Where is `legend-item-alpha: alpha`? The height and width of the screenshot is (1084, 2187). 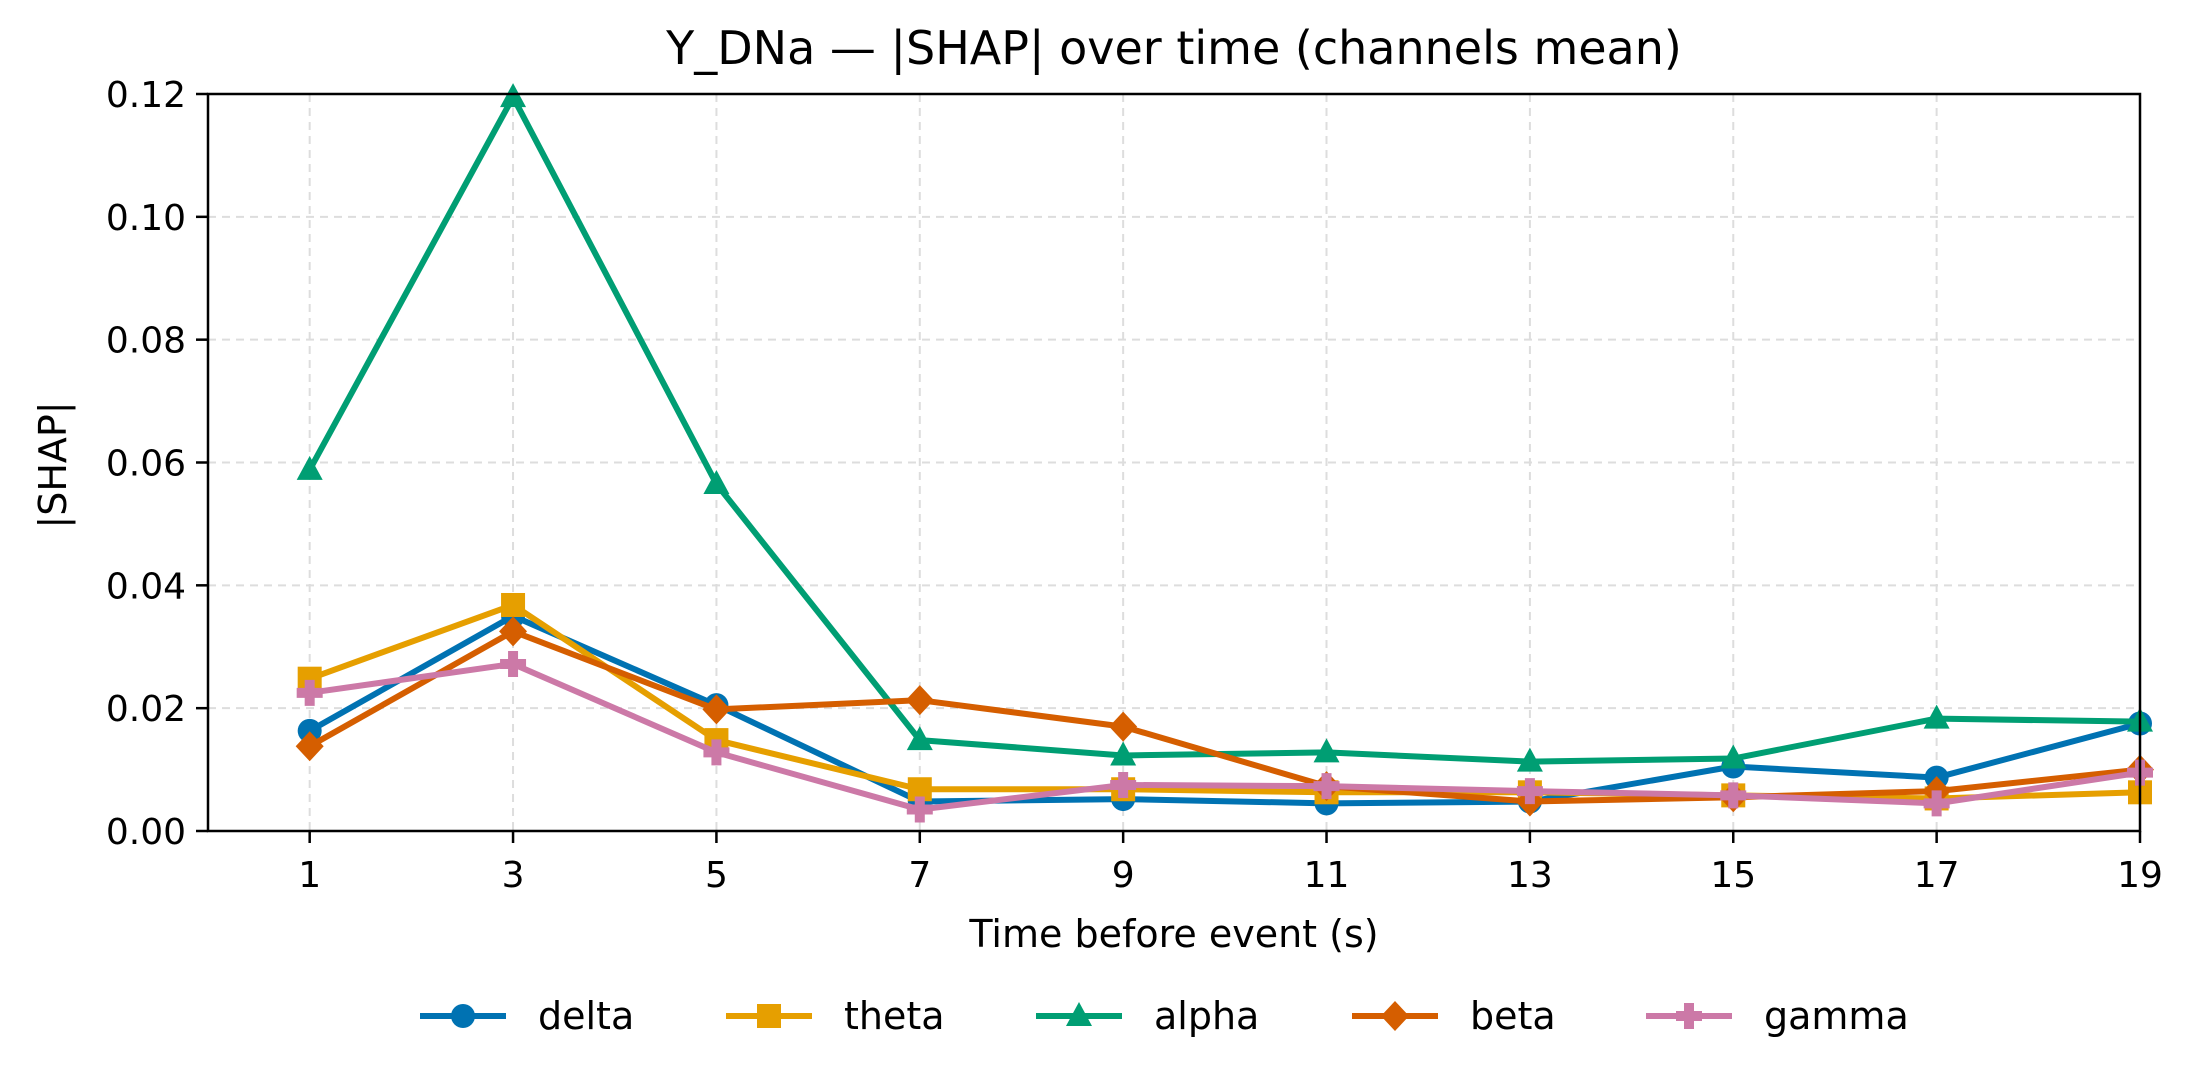 legend-item-alpha: alpha is located at coordinates (1147, 1016).